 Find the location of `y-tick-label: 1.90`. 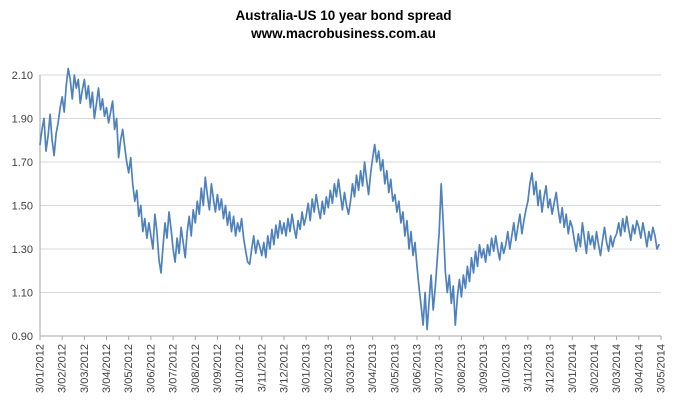

y-tick-label: 1.90 is located at coordinates (22, 120).